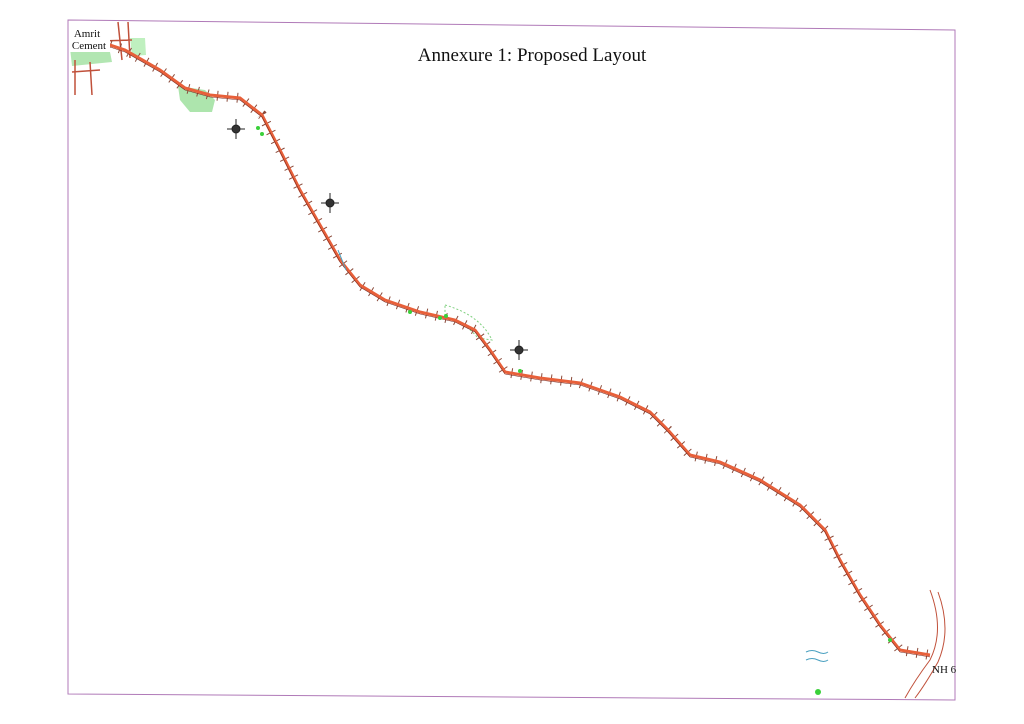 The width and height of the screenshot is (1024, 724). What do you see at coordinates (377, 239) in the screenshot?
I see `survey-marker` at bounding box center [377, 239].